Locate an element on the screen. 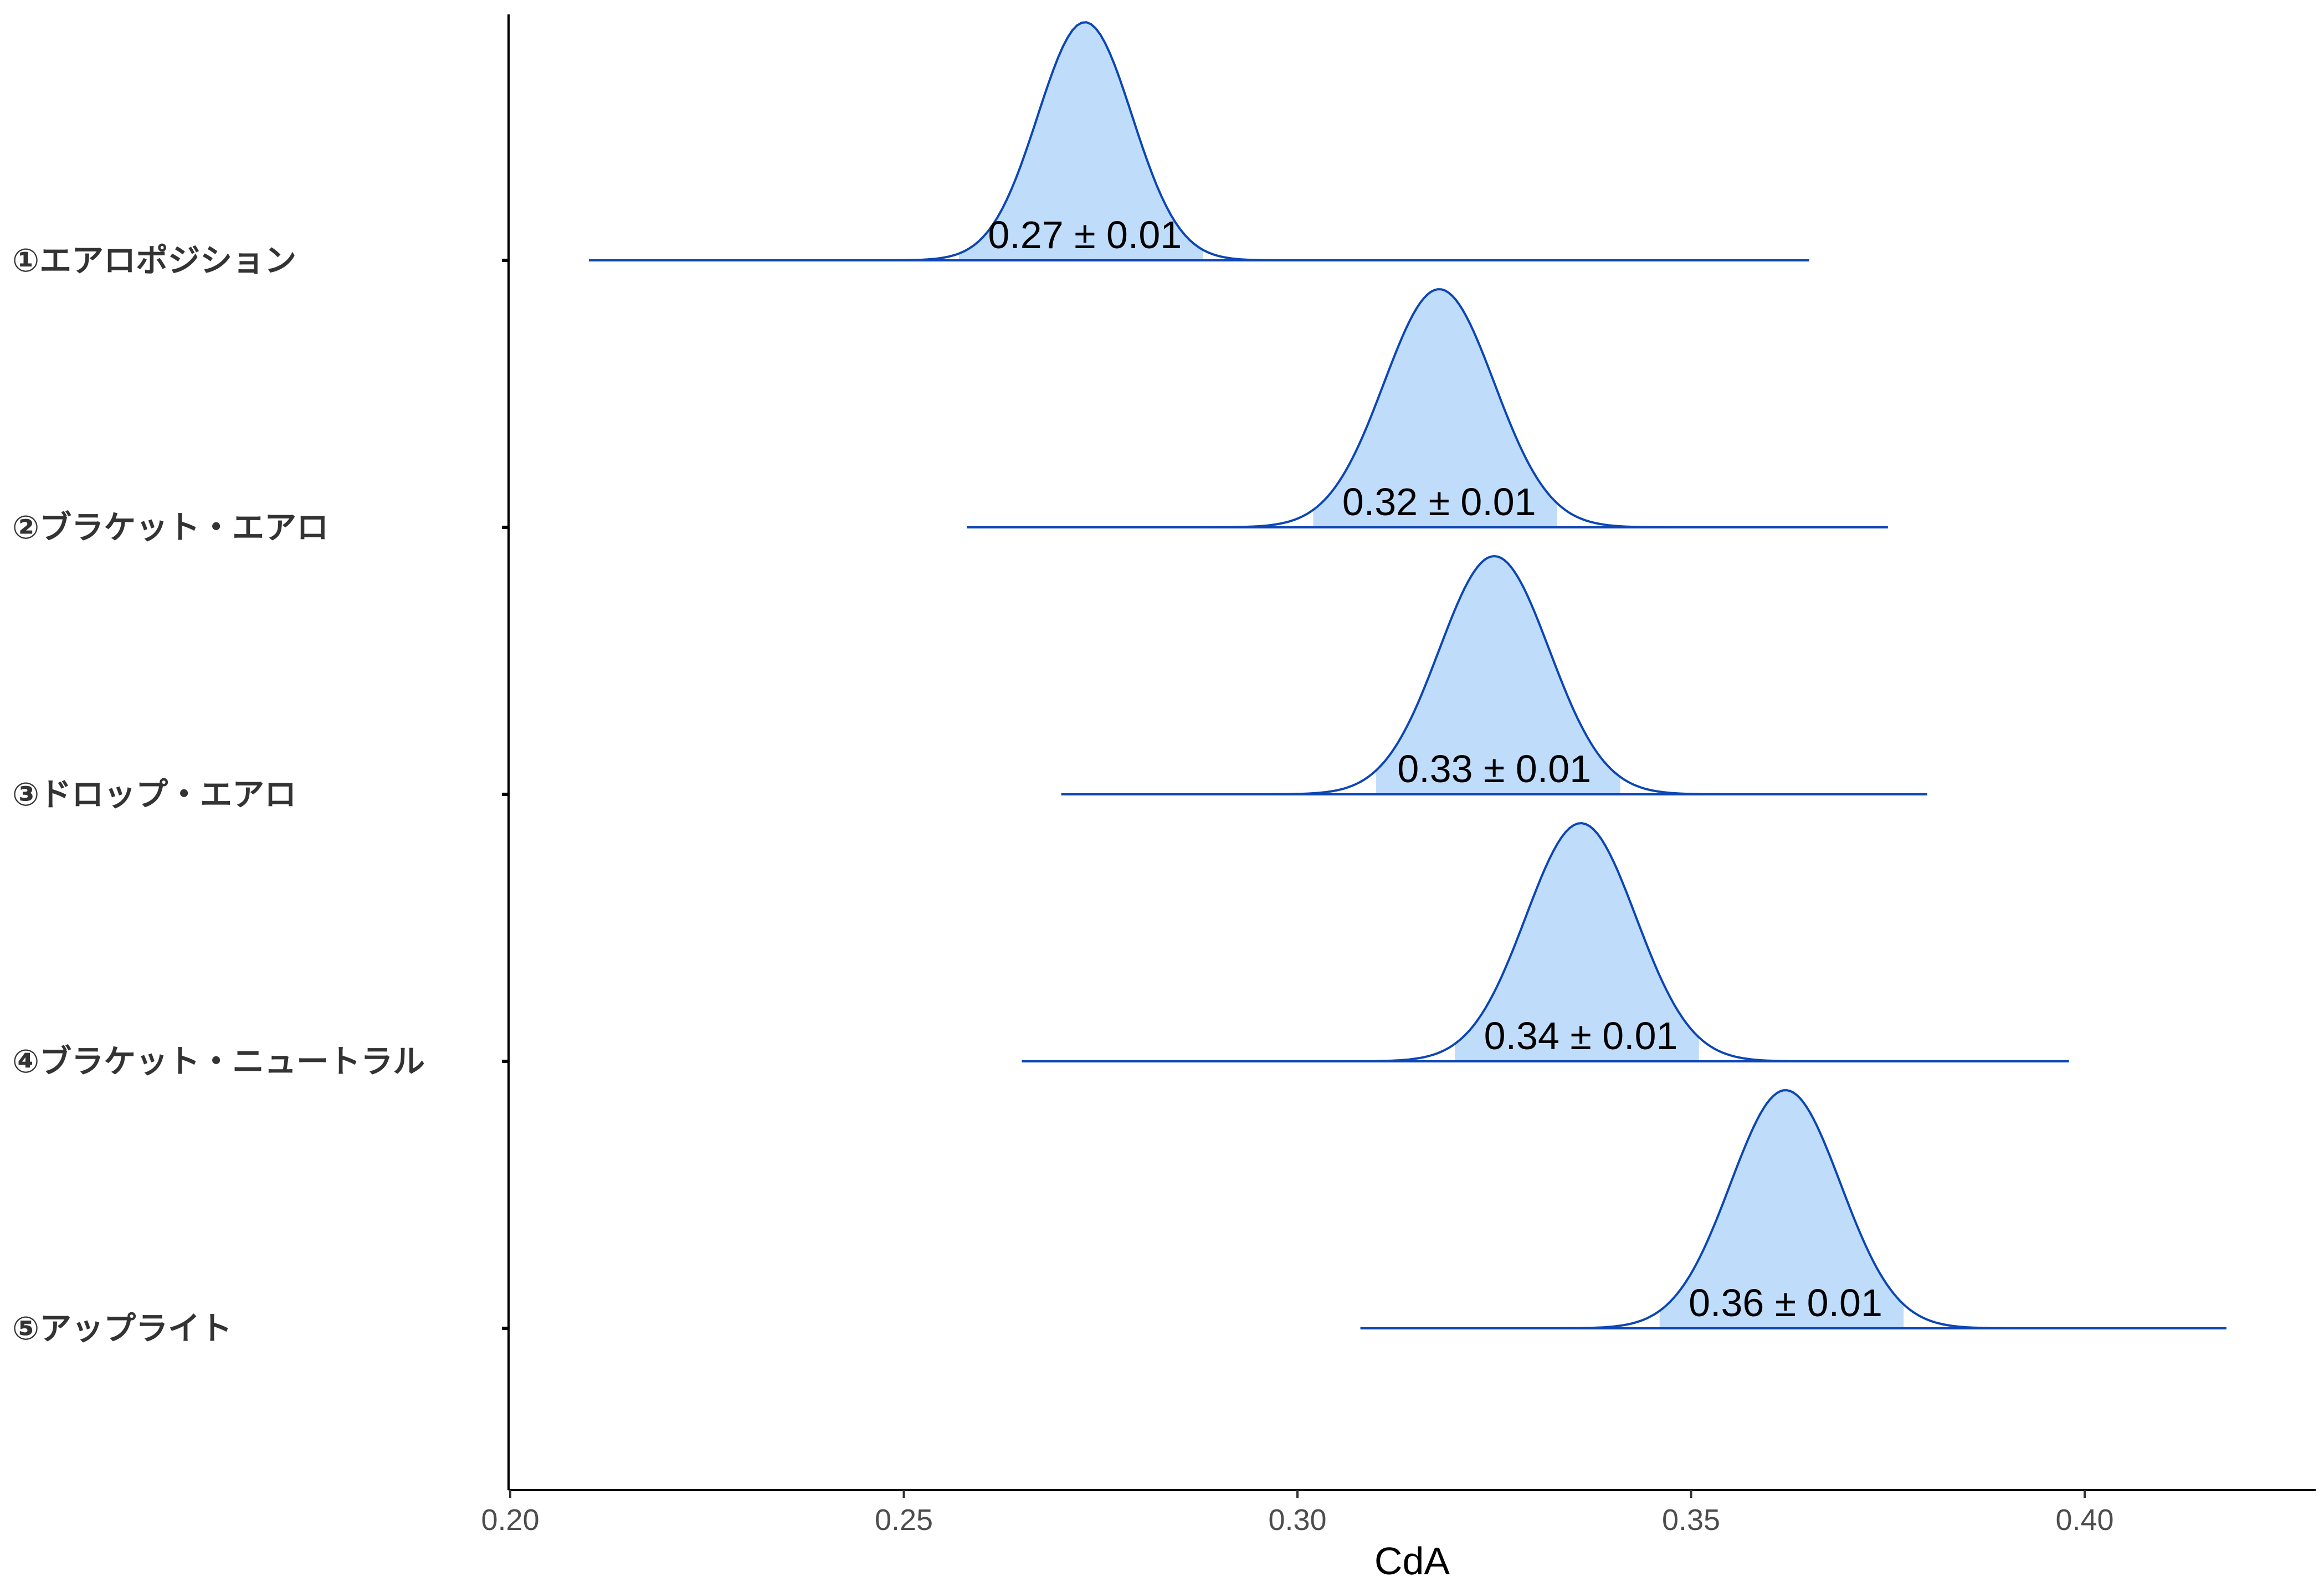 Image resolution: width=2324 pixels, height=1592 pixels. ridge-value-label: 0.36 ± 0.01 is located at coordinates (1785, 1302).